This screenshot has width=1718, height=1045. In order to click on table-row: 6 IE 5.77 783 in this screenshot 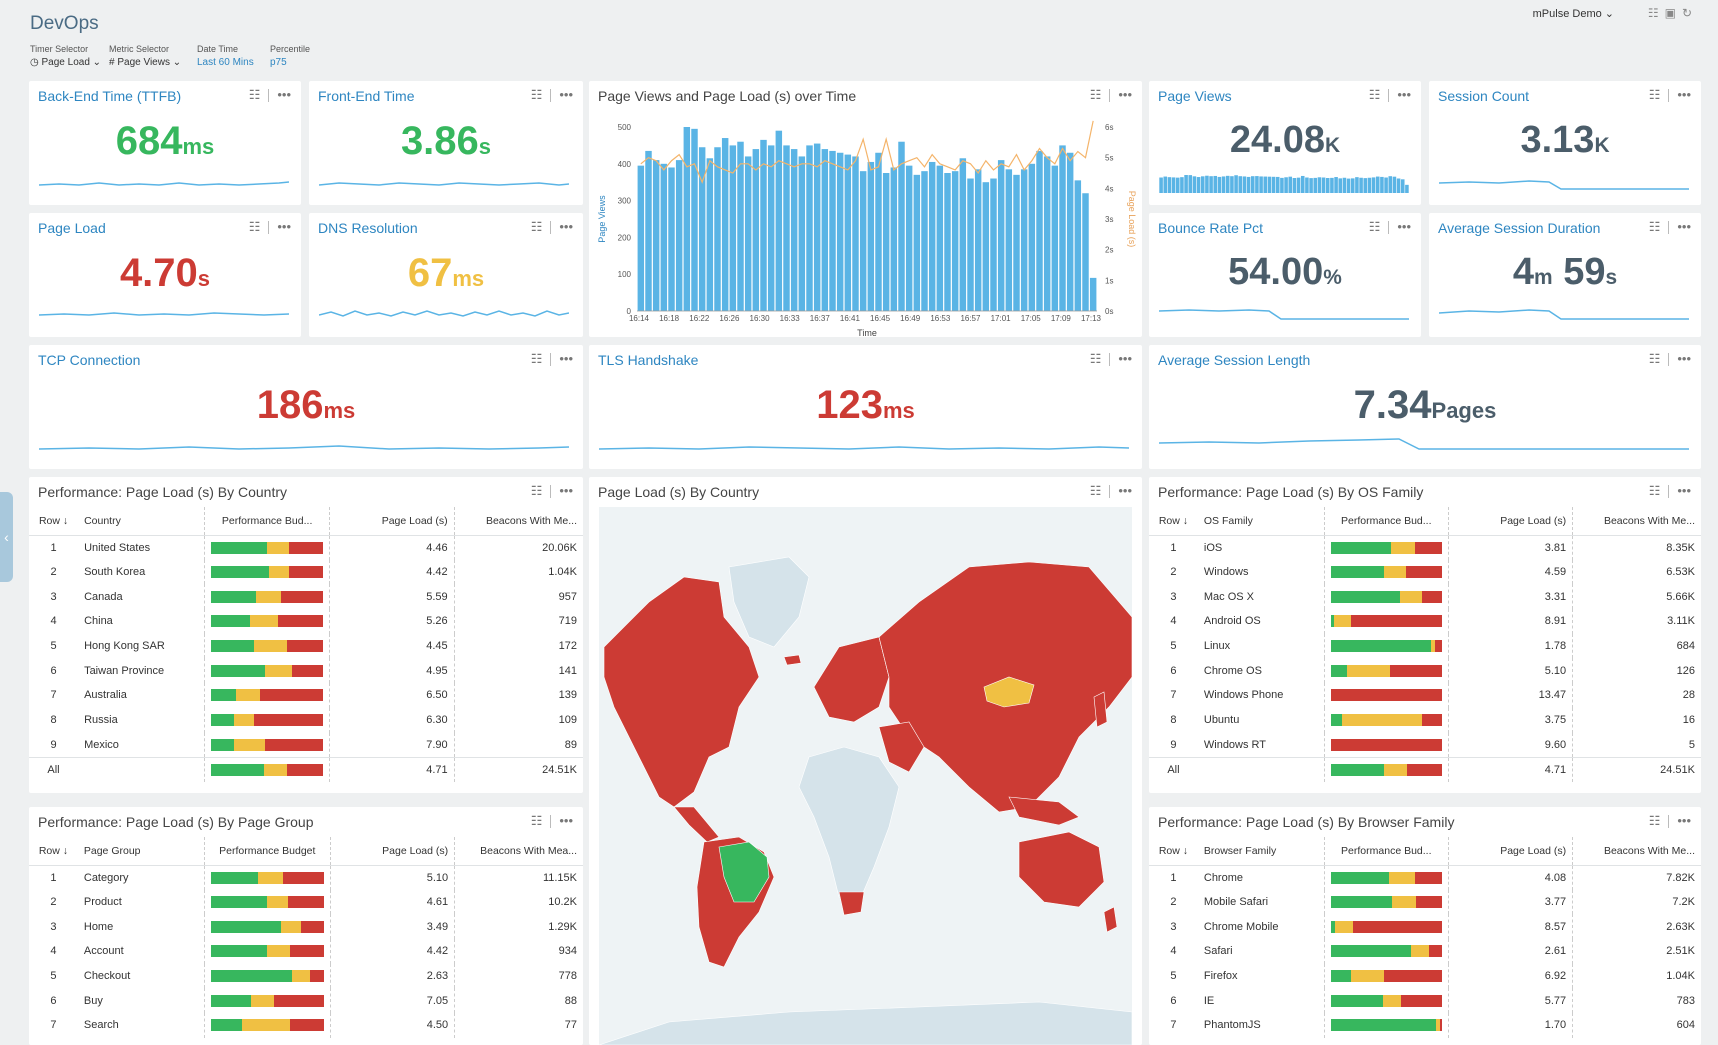, I will do `click(1425, 1001)`.